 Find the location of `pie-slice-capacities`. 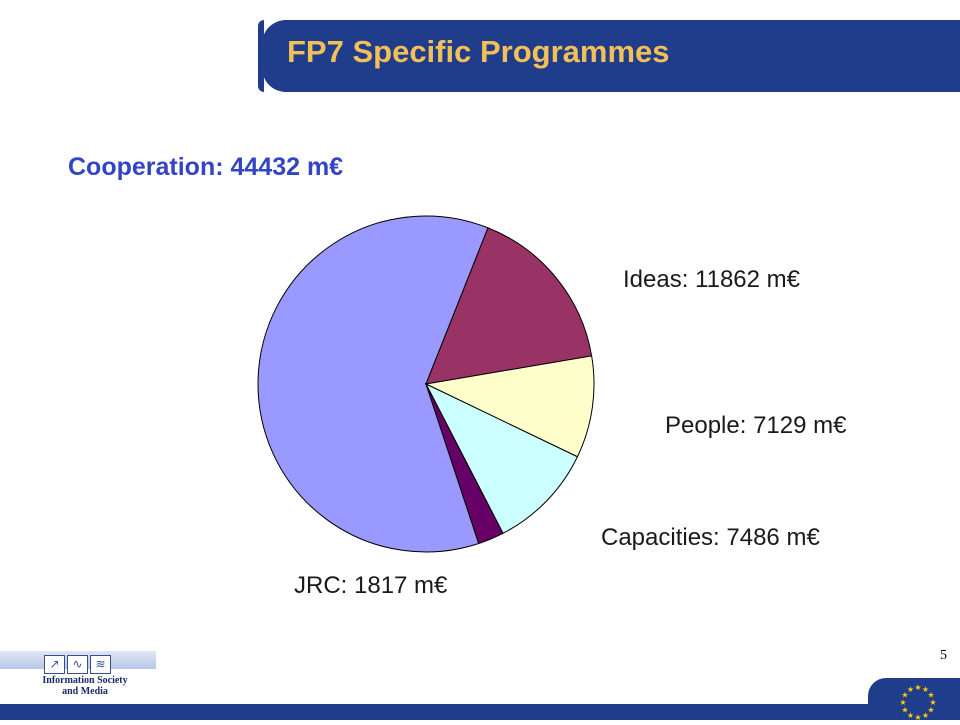

pie-slice-capacities is located at coordinates (501, 458).